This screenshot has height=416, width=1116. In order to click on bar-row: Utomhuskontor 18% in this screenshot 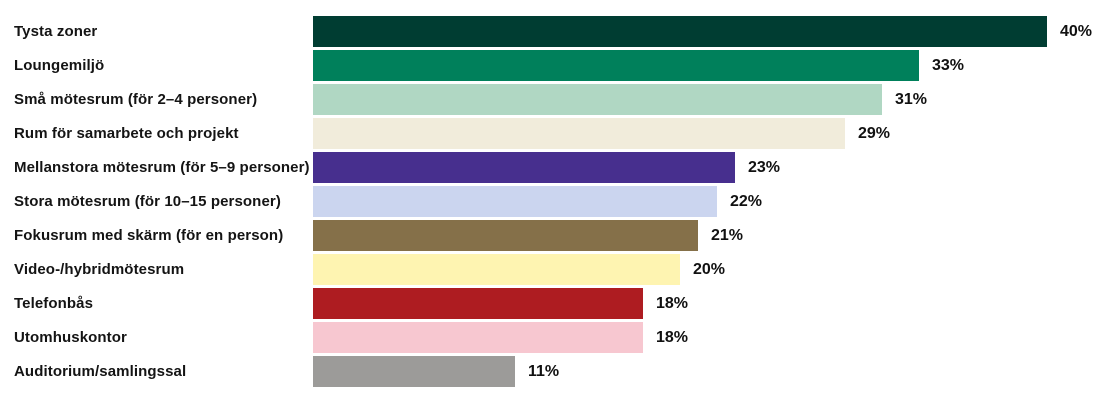, I will do `click(558, 337)`.